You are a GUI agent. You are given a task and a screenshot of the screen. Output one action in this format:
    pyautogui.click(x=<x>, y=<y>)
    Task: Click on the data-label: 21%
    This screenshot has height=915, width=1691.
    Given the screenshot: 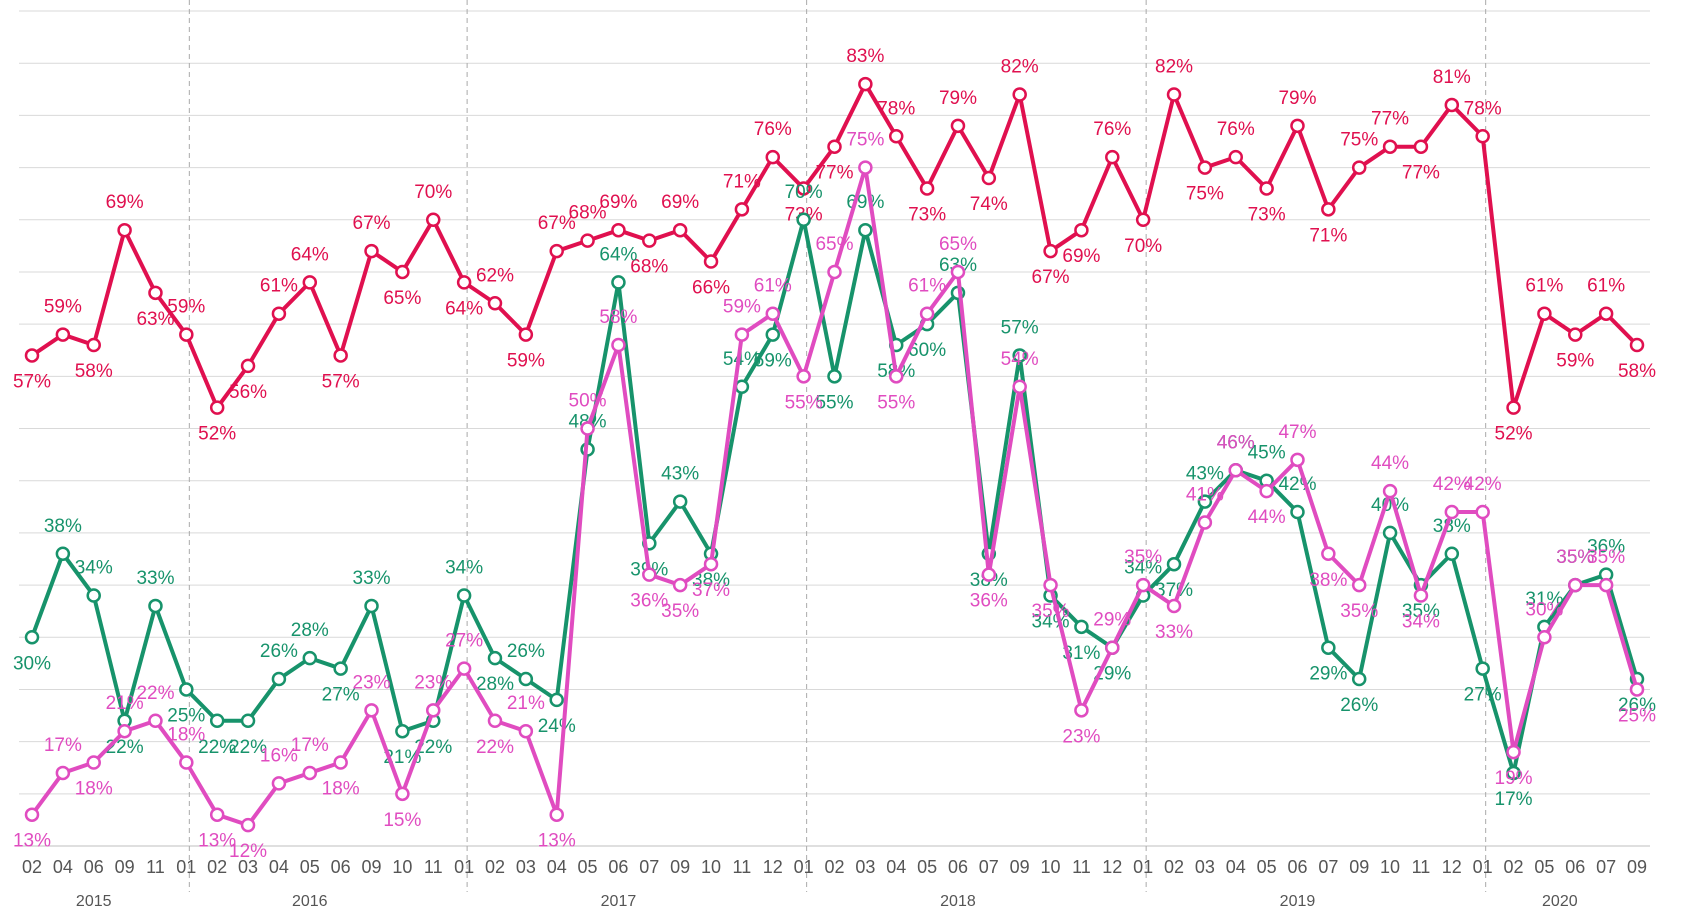 What is the action you would take?
    pyautogui.click(x=526, y=703)
    